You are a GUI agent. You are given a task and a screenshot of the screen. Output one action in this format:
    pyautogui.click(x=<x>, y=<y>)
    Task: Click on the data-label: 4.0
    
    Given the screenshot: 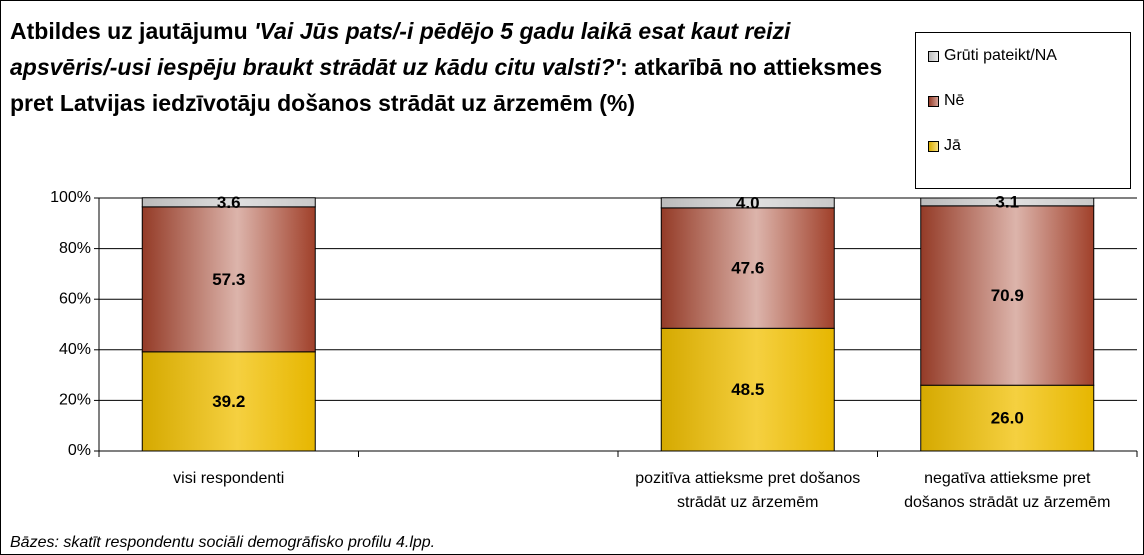 What is the action you would take?
    pyautogui.click(x=748, y=202)
    